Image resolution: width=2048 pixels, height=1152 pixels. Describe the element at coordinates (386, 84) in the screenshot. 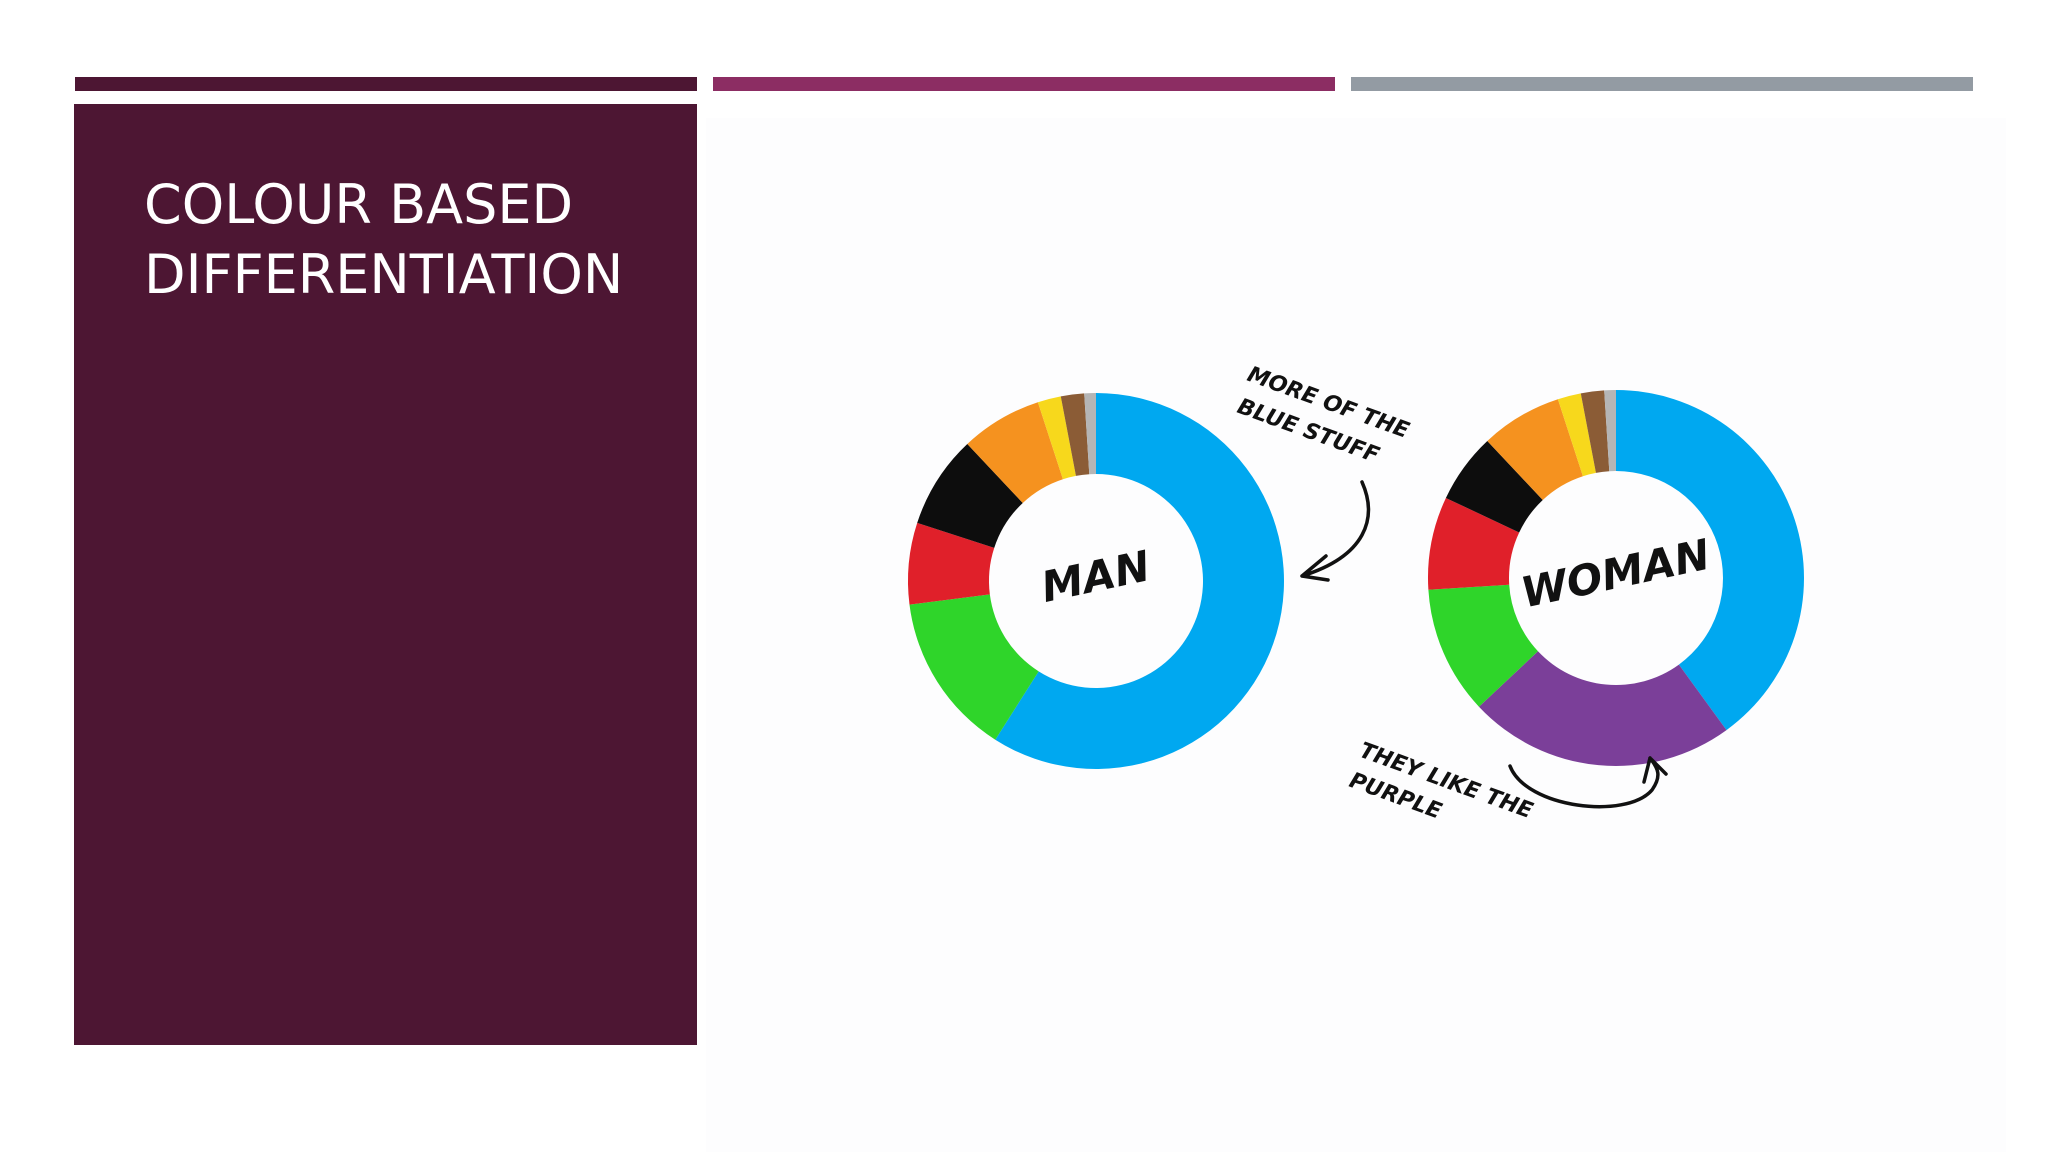

I see `accent-bar-dark` at that location.